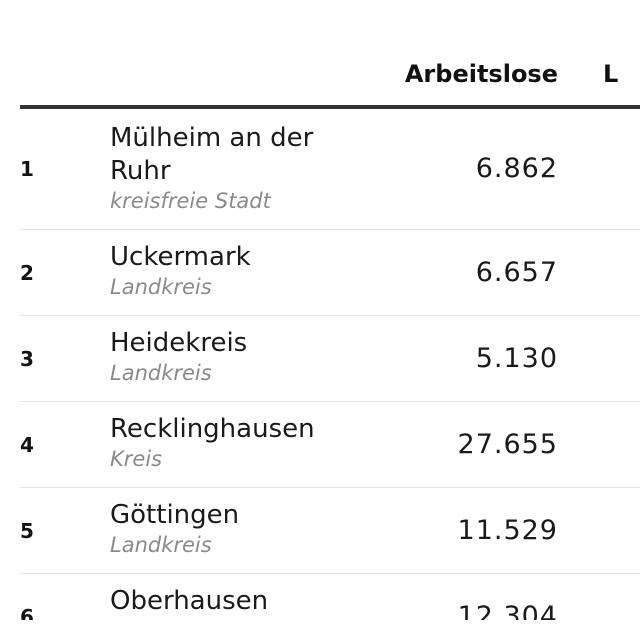  What do you see at coordinates (27, 359) in the screenshot?
I see `rank-cell: 3` at bounding box center [27, 359].